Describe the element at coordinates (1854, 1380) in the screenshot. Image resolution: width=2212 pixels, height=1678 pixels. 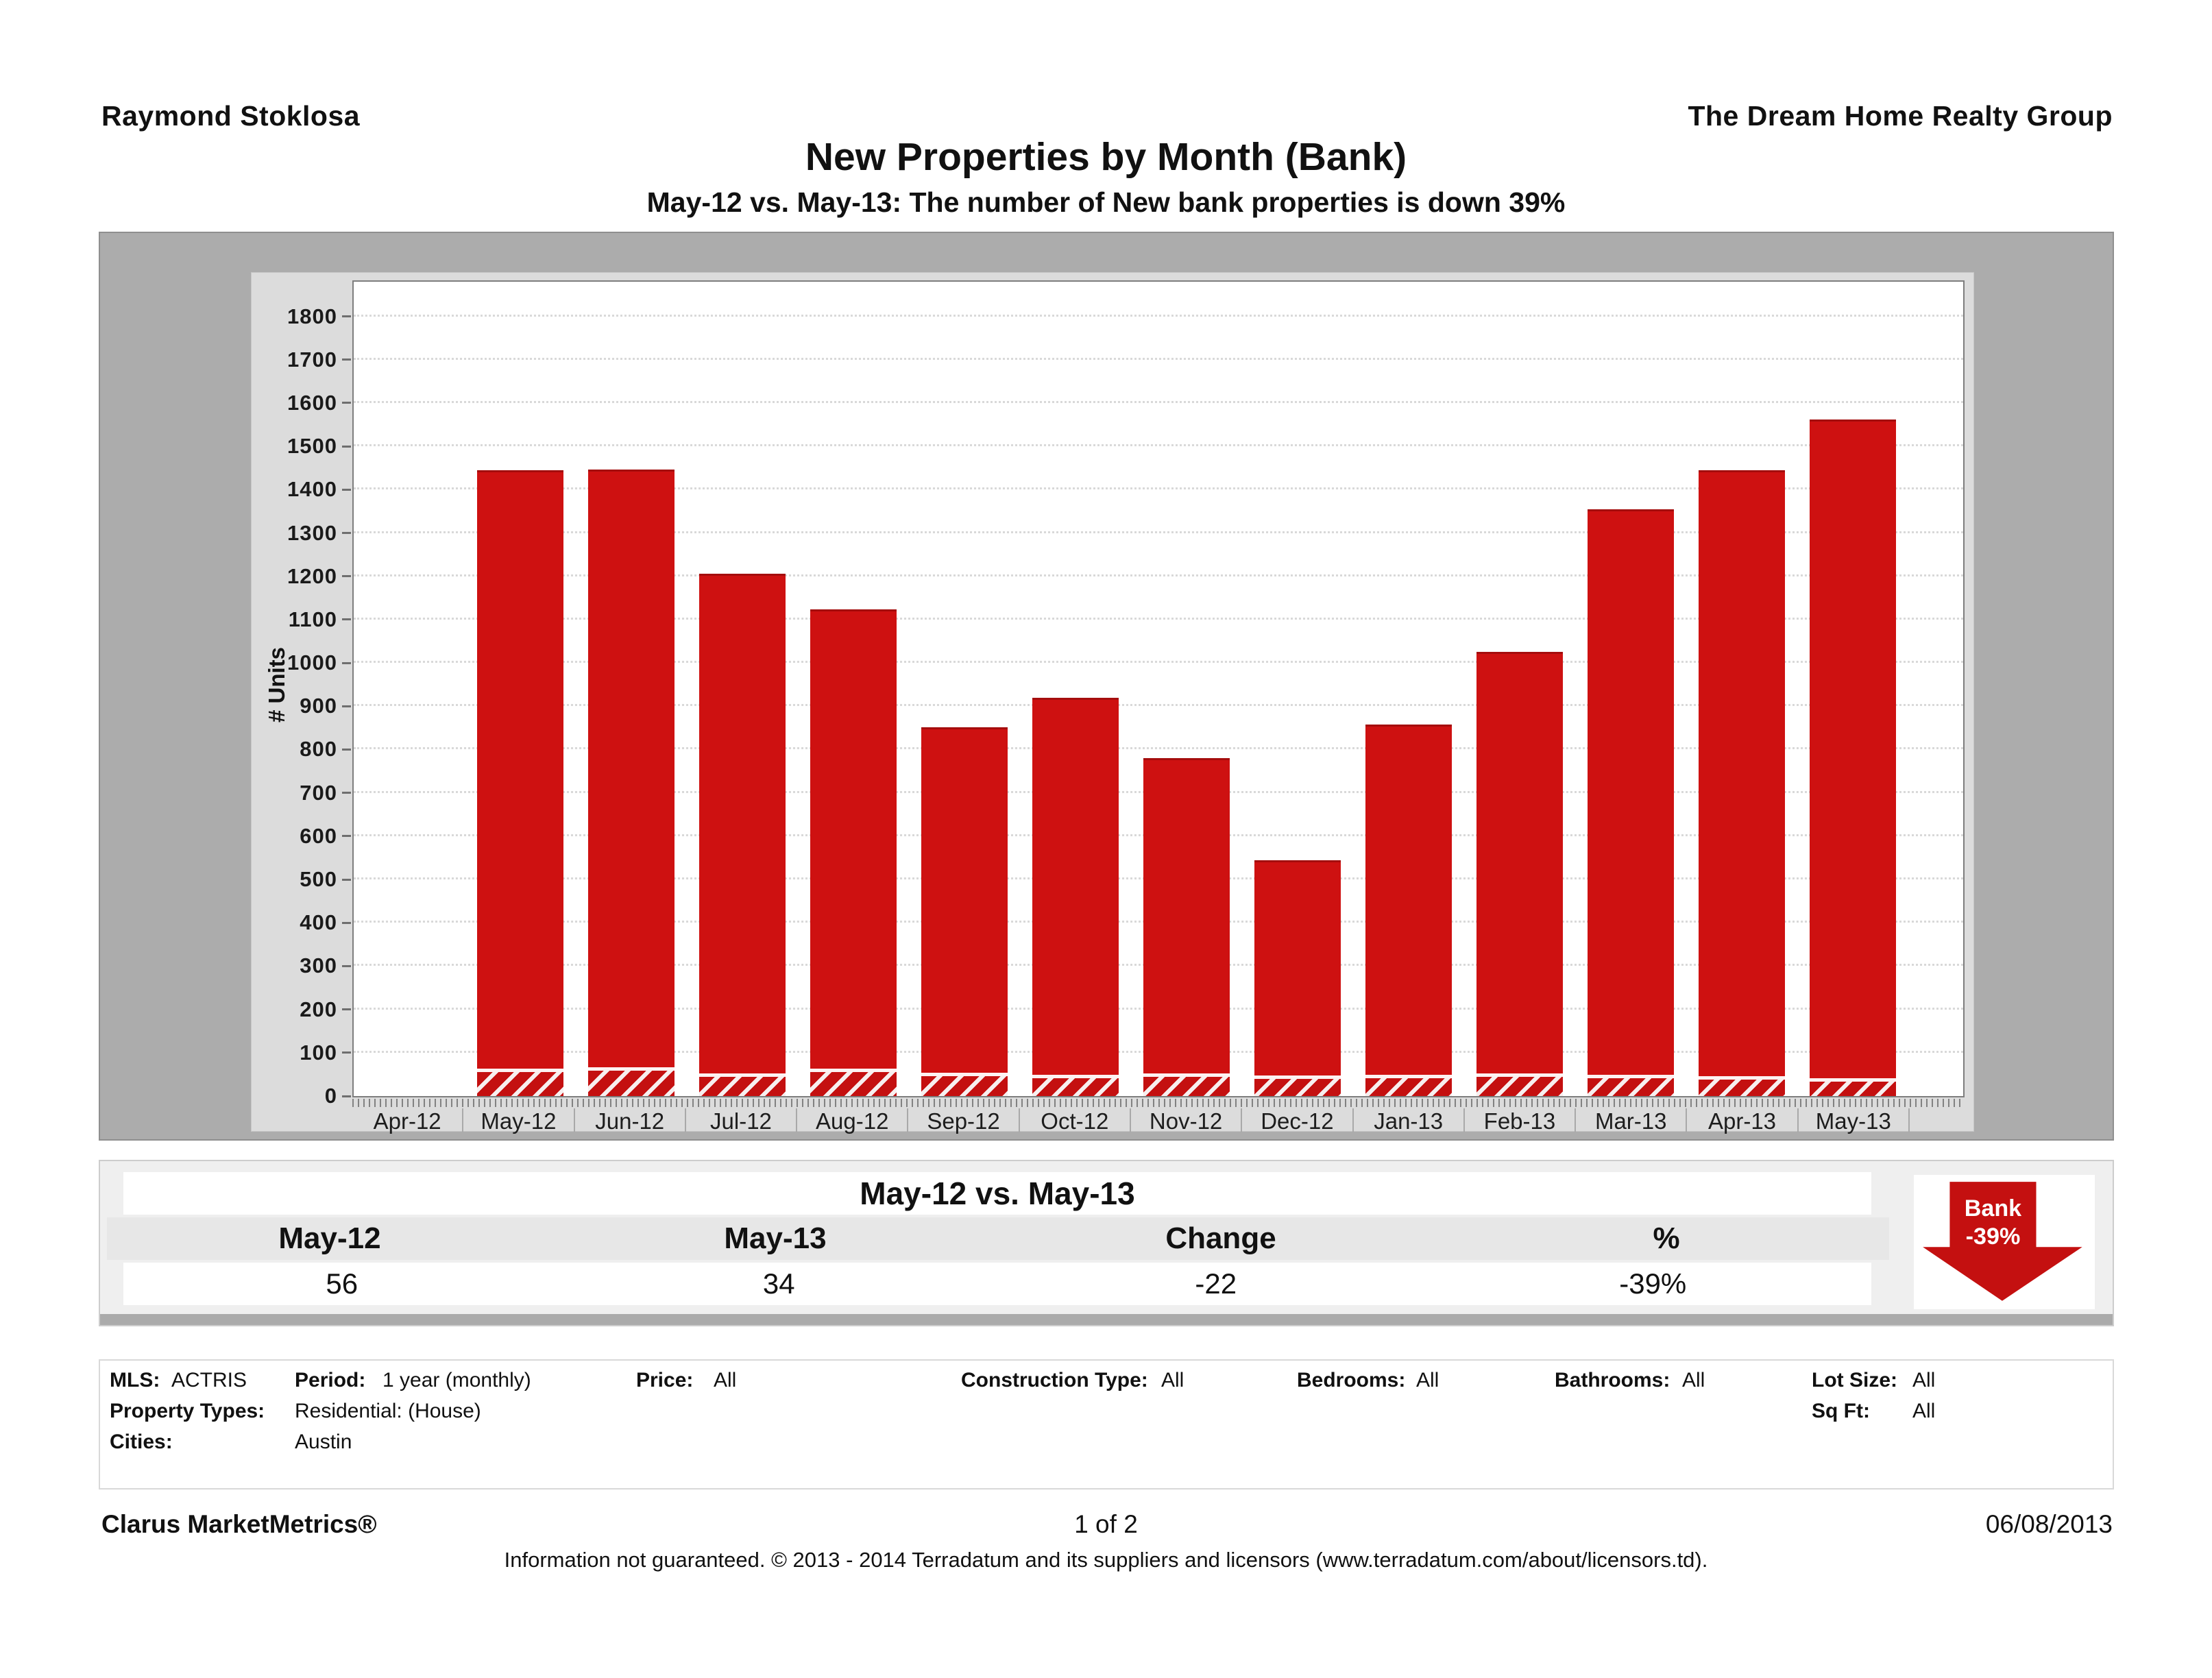
I see `filter-lotsize-label: Lot Size:` at that location.